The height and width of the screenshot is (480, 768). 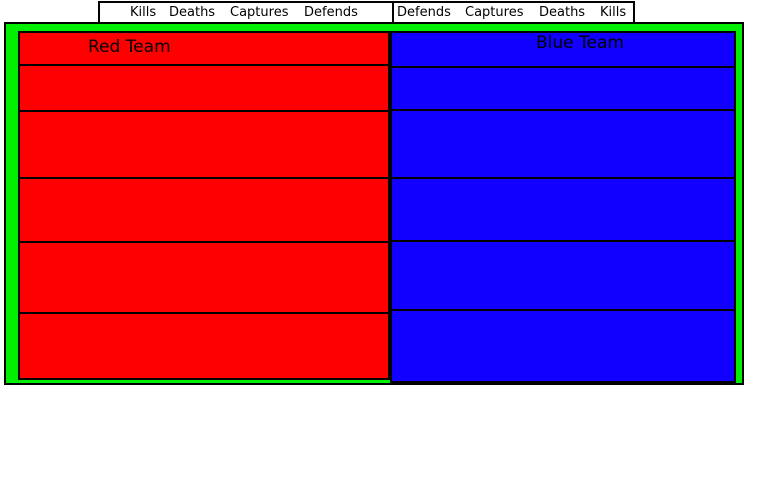 I want to click on blue-stats-header: Defends Captures Deaths Kills, so click(x=513, y=11).